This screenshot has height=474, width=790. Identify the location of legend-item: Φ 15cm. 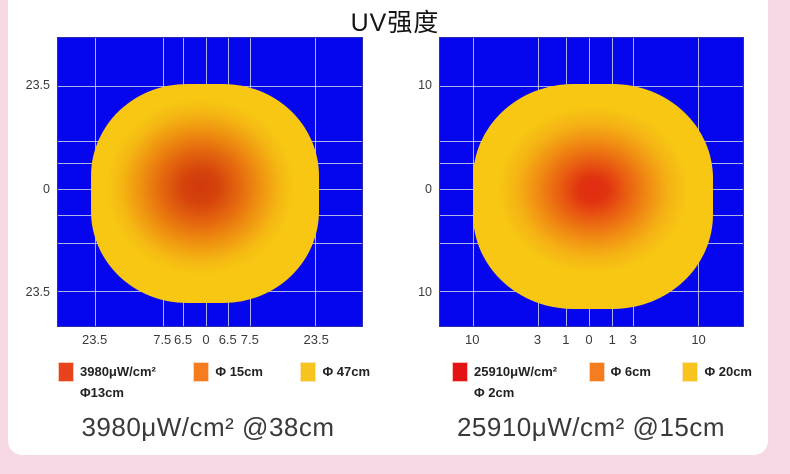
(228, 381).